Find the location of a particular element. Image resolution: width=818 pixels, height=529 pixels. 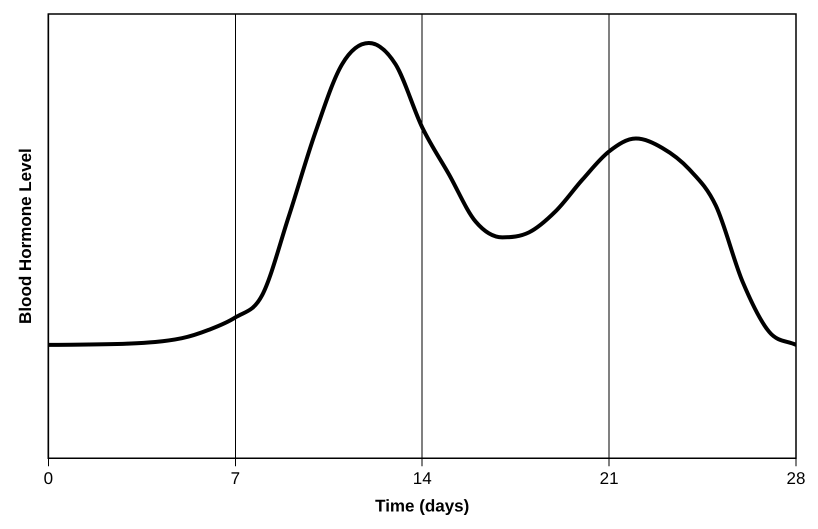

x-tick-label: 21 is located at coordinates (609, 478).